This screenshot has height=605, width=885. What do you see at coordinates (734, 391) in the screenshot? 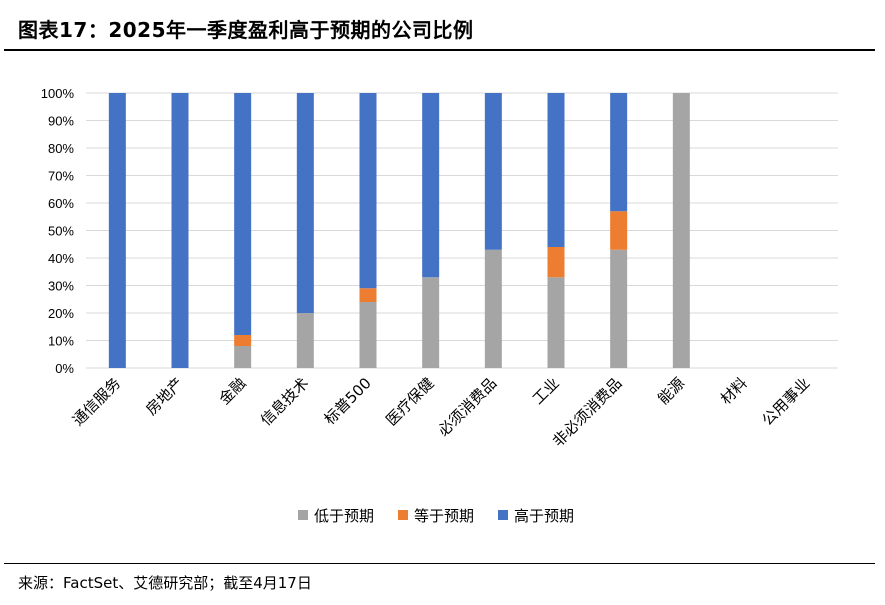
I see `x-category-label: 材料` at bounding box center [734, 391].